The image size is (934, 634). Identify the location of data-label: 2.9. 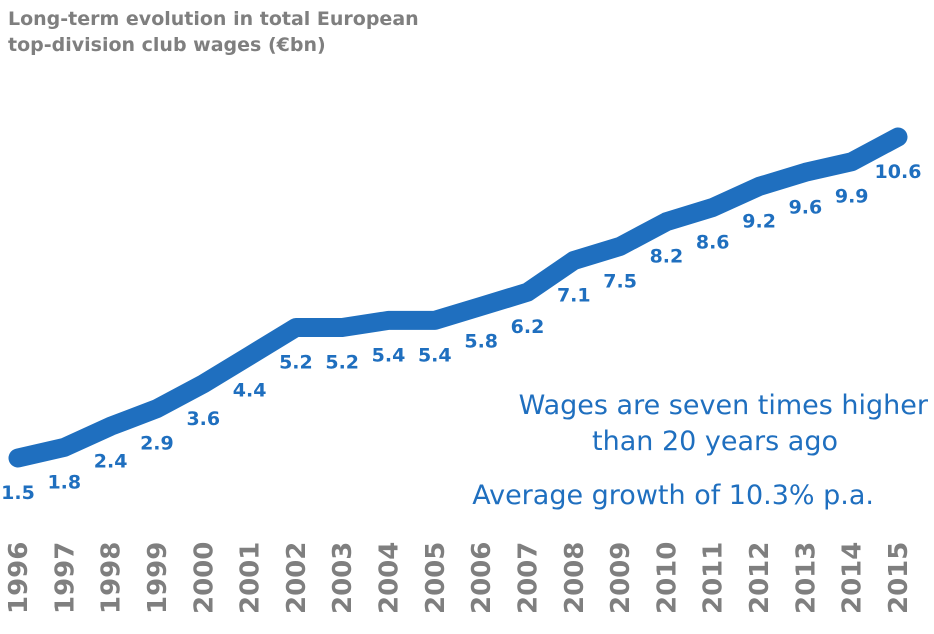
(157, 444).